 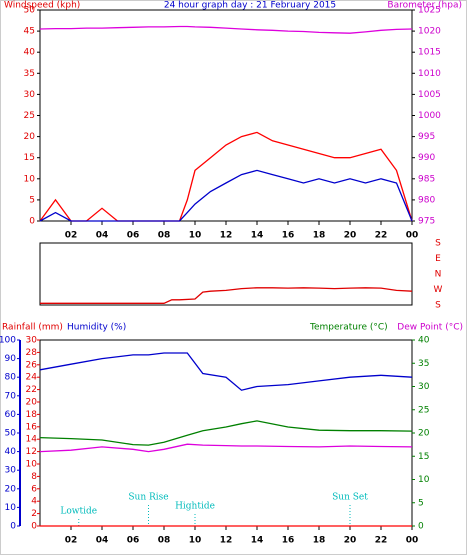 I want to click on y-tick-label: 6, so click(x=34, y=489).